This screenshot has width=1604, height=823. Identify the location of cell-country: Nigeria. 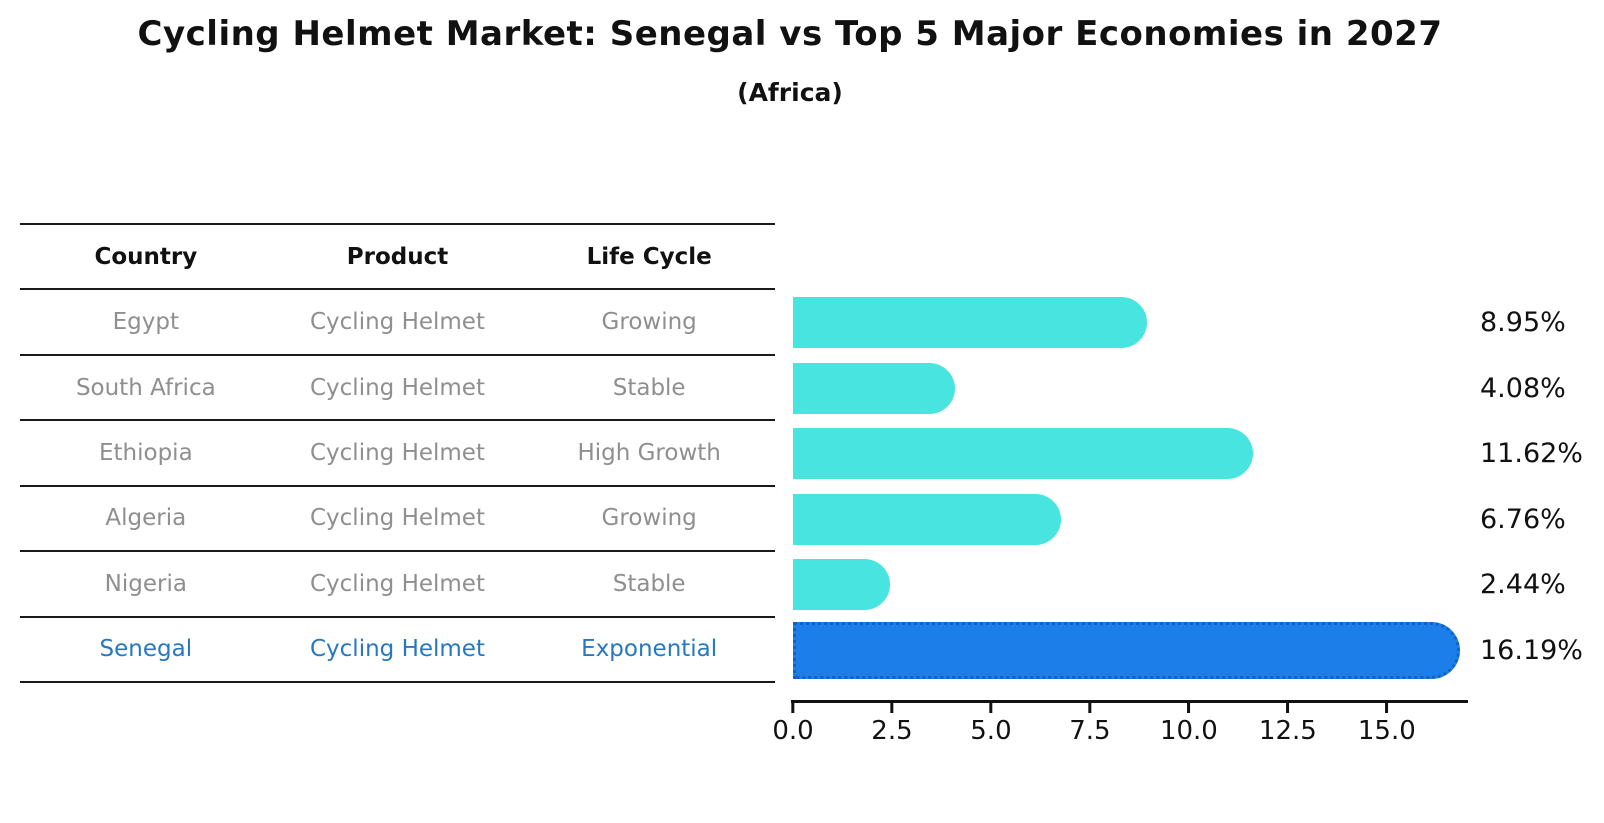
(145, 583).